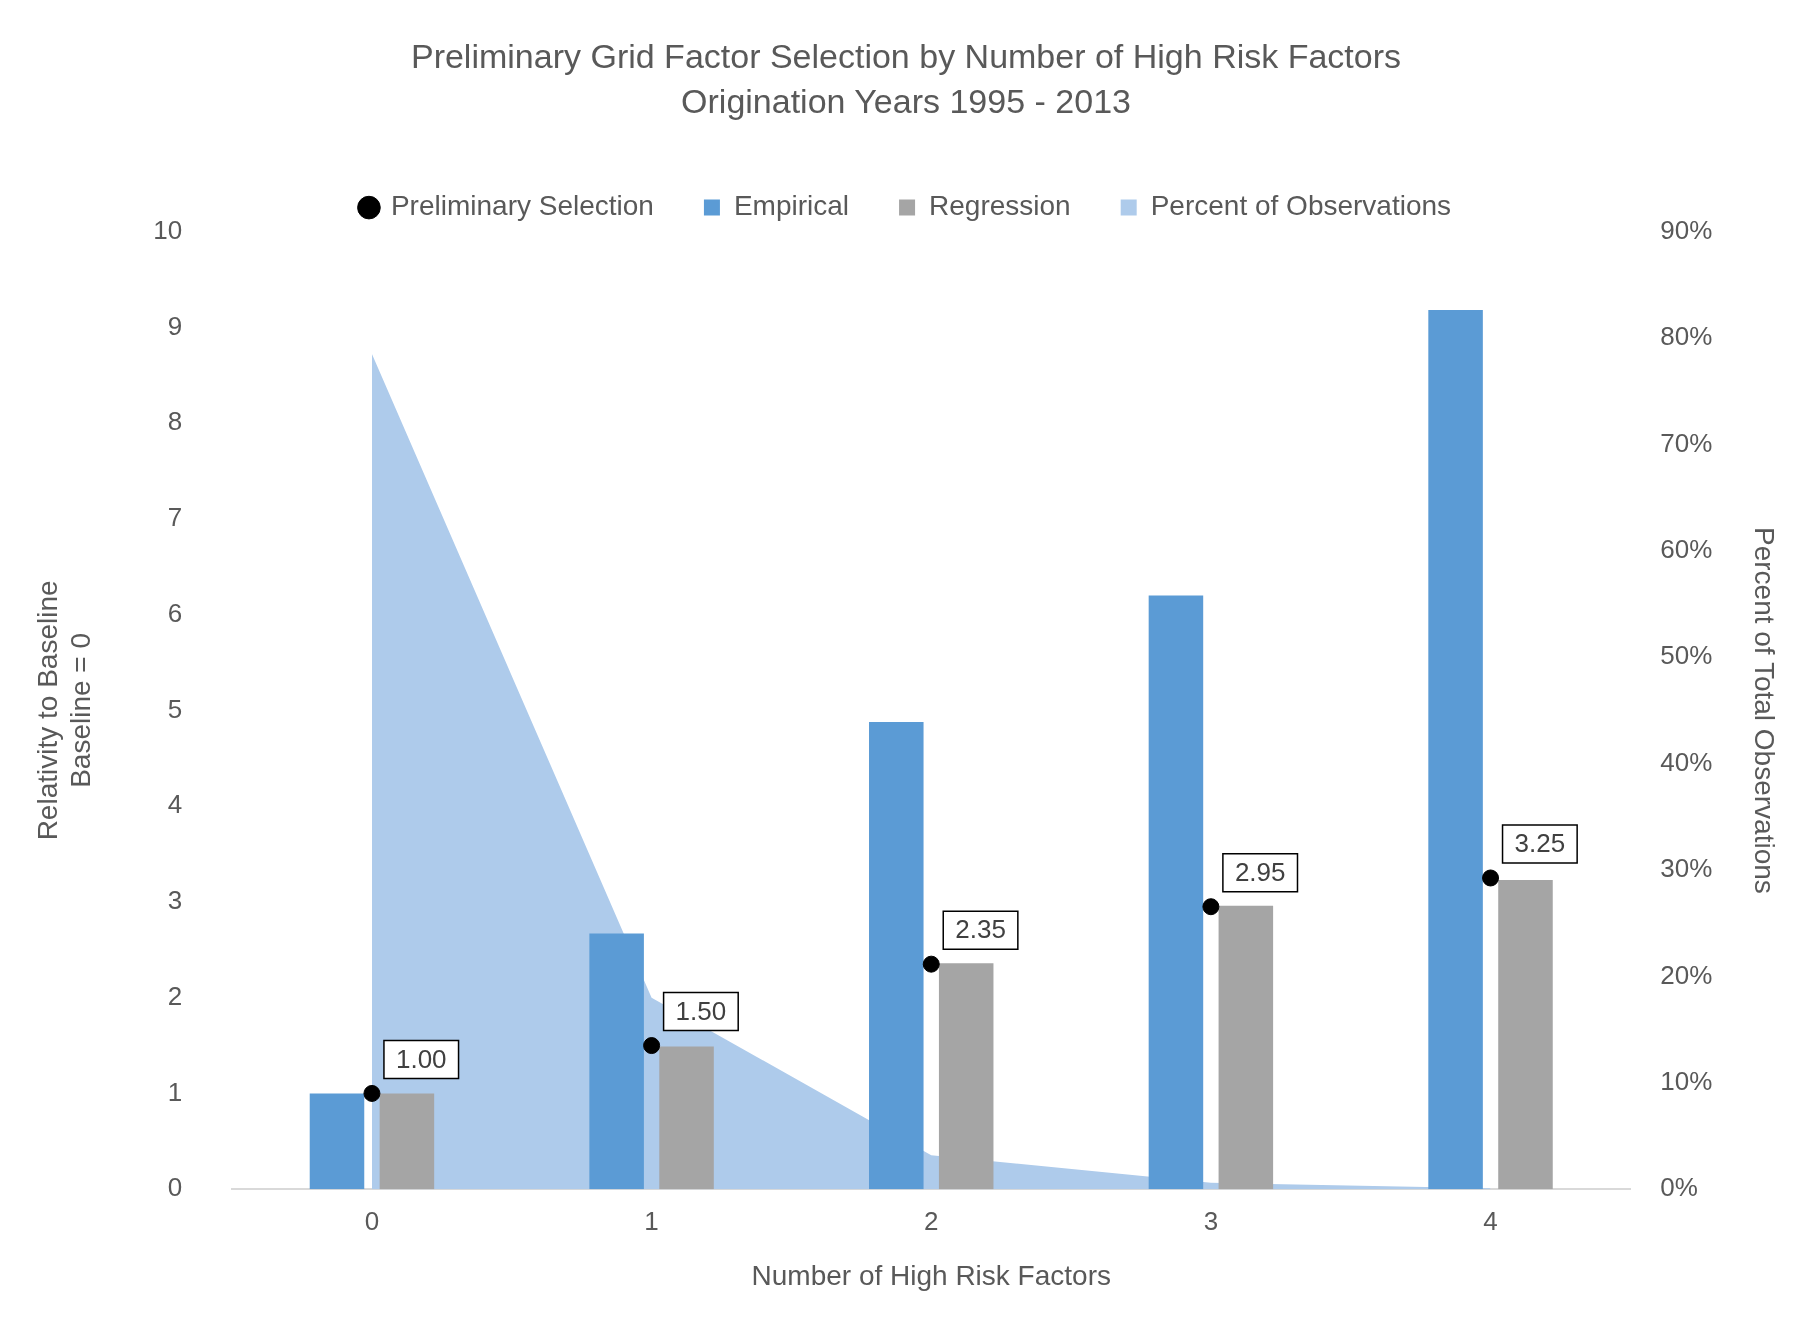 This screenshot has width=1814, height=1323. Describe the element at coordinates (1540, 843) in the screenshot. I see `data-label: 3.25` at that location.